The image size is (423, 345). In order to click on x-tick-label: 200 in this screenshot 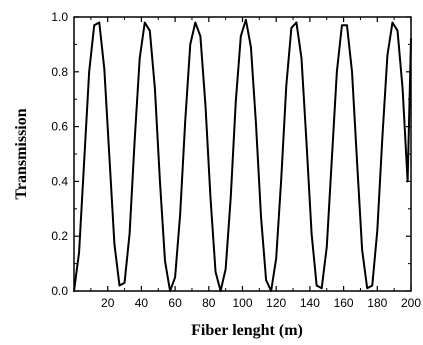, I will do `click(411, 303)`.